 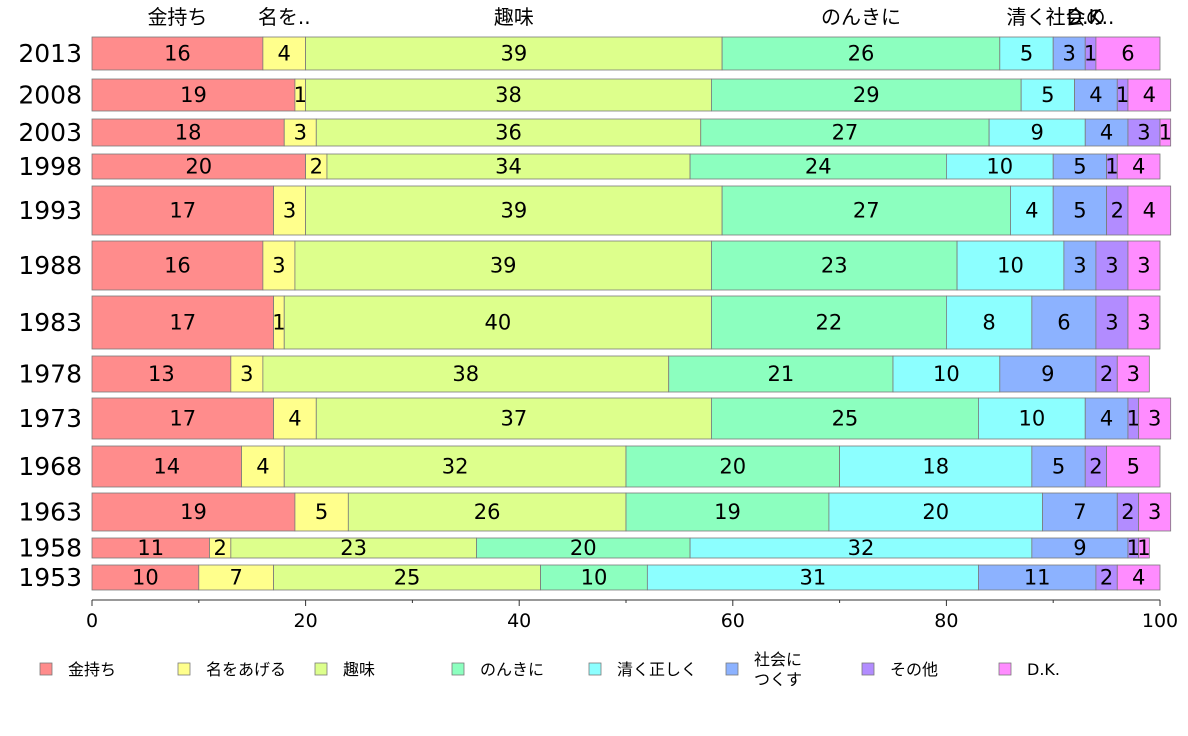 I want to click on legend-label: D.K., so click(x=1043, y=669).